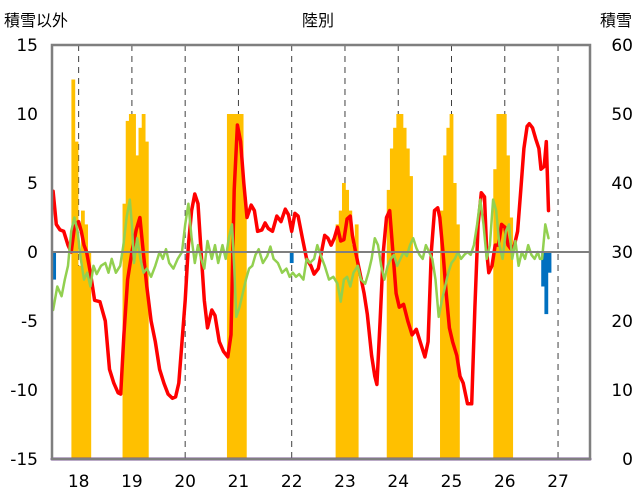 This screenshot has width=636, height=501. Describe the element at coordinates (32, 184) in the screenshot. I see `left-tick-5: 5` at that location.